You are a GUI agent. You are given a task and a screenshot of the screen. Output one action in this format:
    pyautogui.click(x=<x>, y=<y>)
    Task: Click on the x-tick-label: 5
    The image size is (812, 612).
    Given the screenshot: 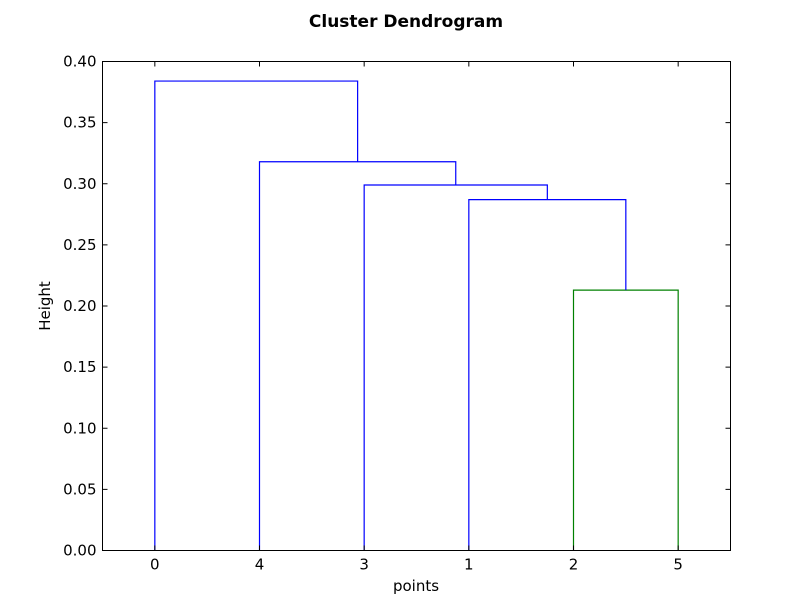 What is the action you would take?
    pyautogui.click(x=678, y=565)
    